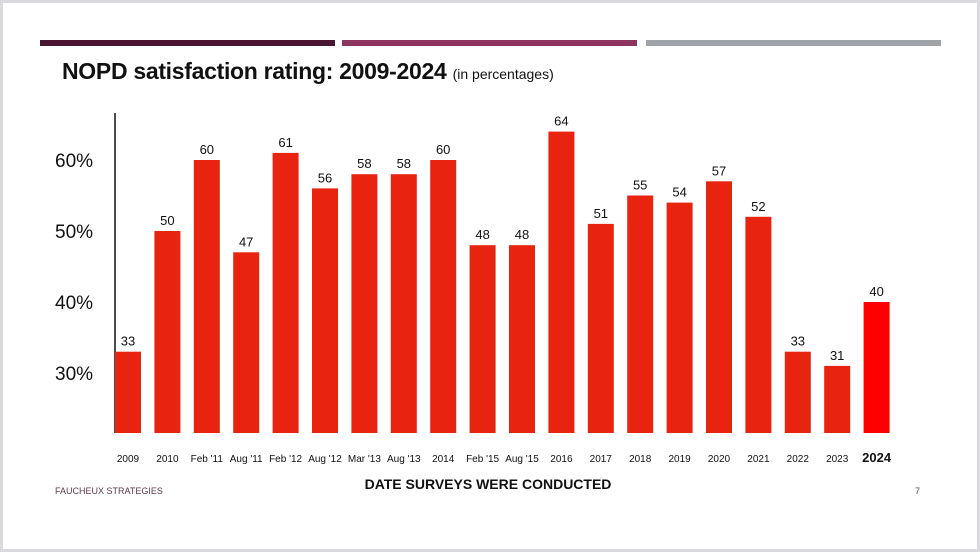 The width and height of the screenshot is (980, 552). What do you see at coordinates (679, 192) in the screenshot?
I see `data-label: 54` at bounding box center [679, 192].